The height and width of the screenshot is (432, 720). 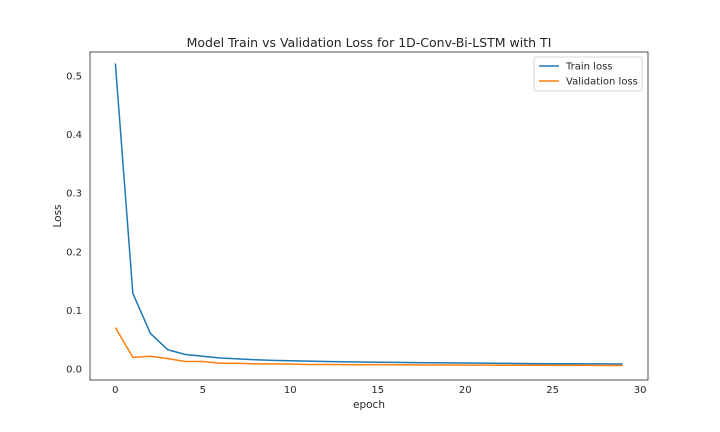 What do you see at coordinates (465, 390) in the screenshot?
I see `x-tick-label: 20` at bounding box center [465, 390].